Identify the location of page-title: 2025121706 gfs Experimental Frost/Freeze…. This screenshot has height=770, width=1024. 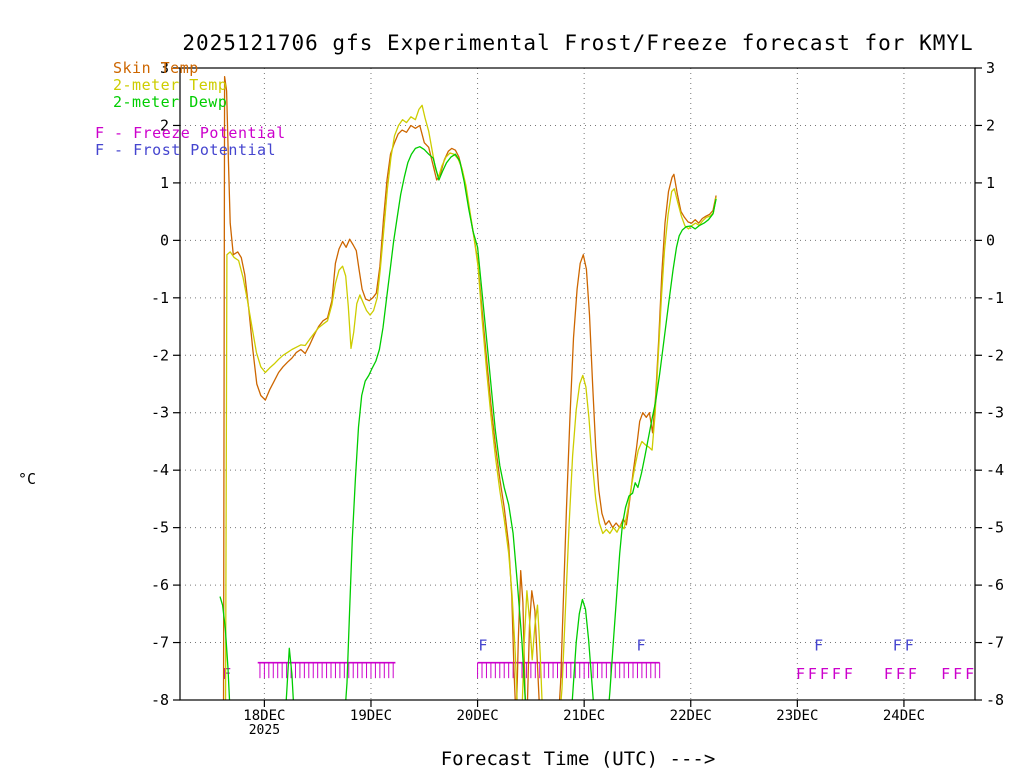
(578, 43).